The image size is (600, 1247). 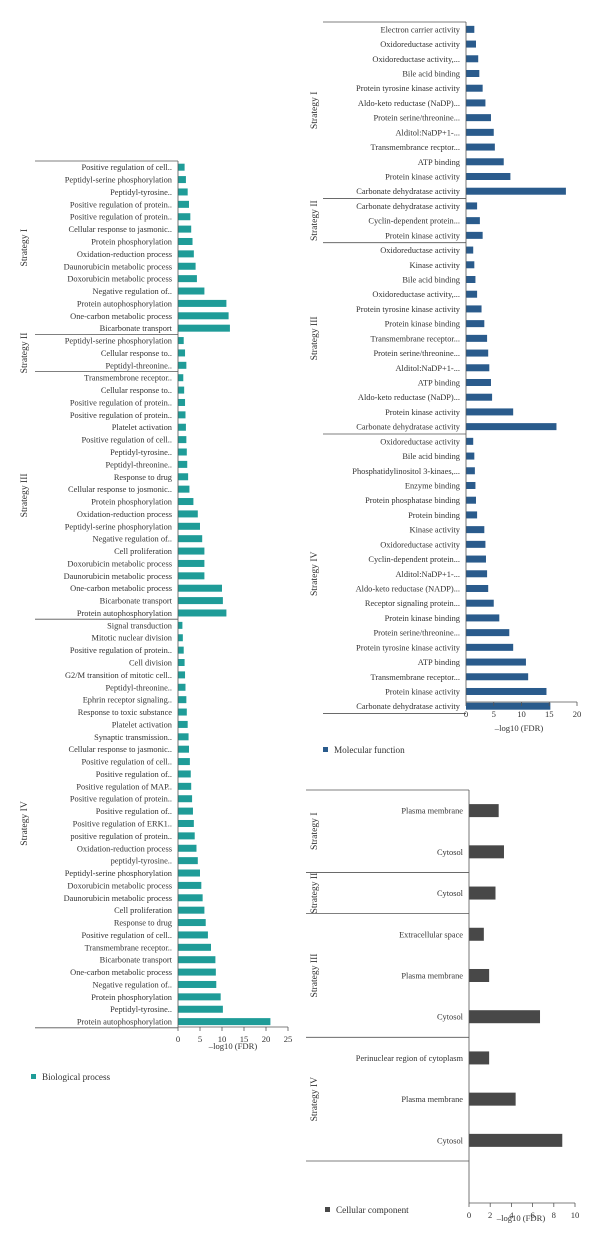 I want to click on category-label: Protein autophosphorylation, so click(x=125, y=303).